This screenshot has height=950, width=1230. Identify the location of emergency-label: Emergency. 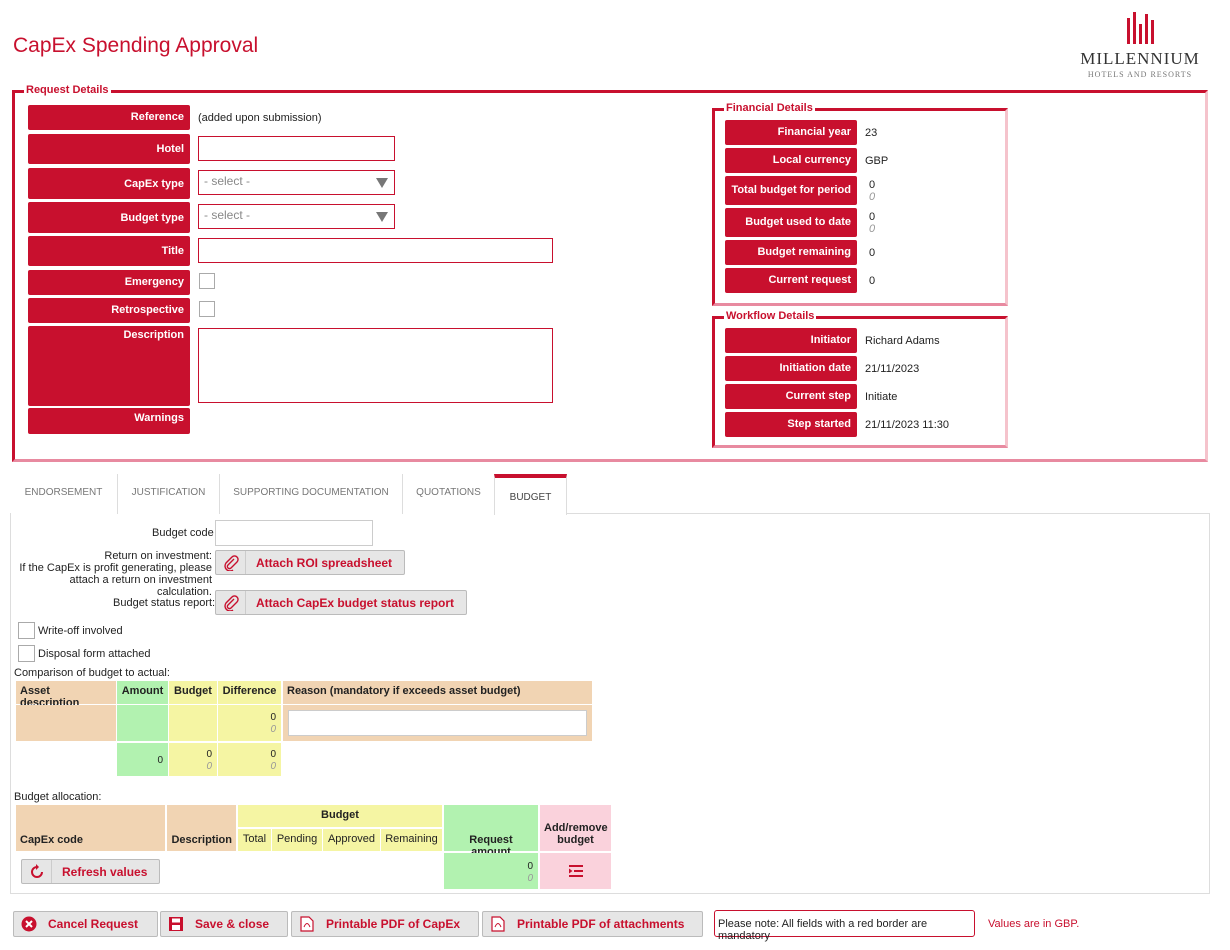
(109, 282).